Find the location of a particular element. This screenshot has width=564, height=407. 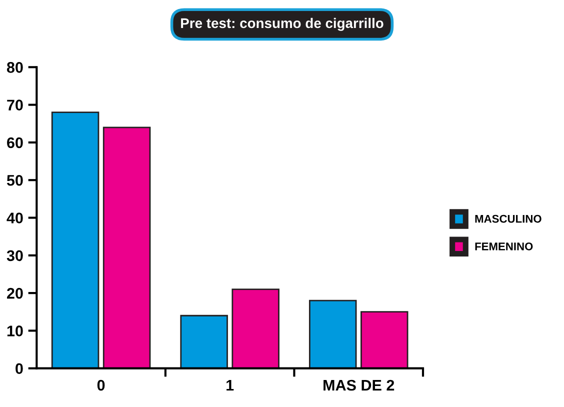

legend-label: MASCULINO is located at coordinates (508, 218).